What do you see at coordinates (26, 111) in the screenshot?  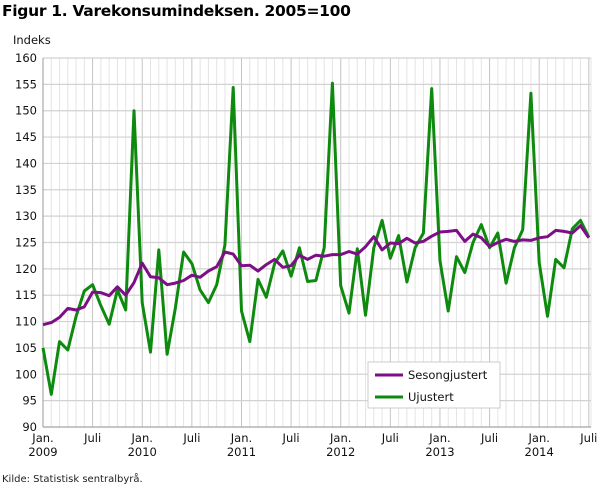 I see `y-tick-label: 150` at bounding box center [26, 111].